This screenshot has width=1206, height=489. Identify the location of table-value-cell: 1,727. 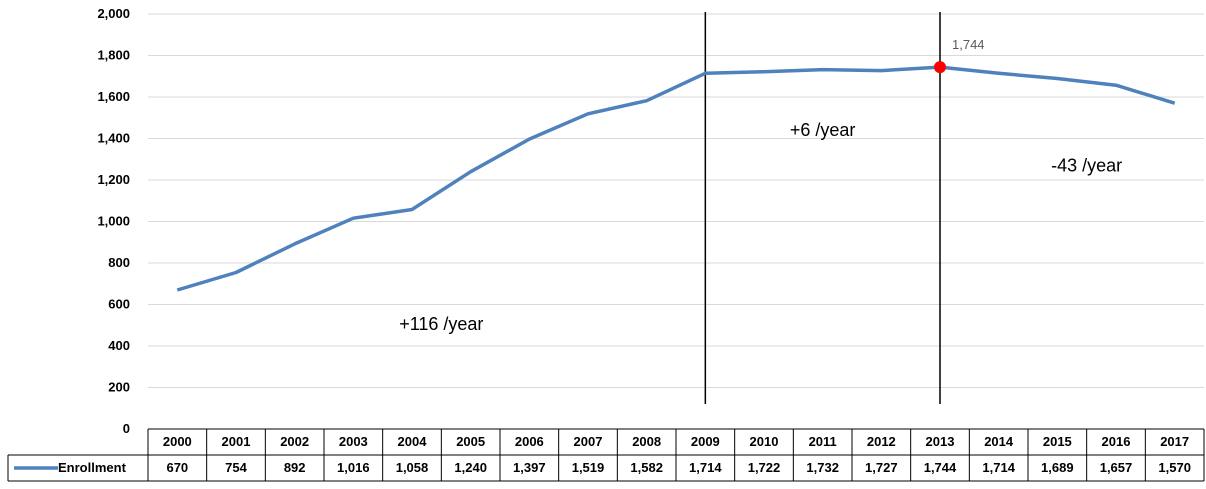
(881, 467).